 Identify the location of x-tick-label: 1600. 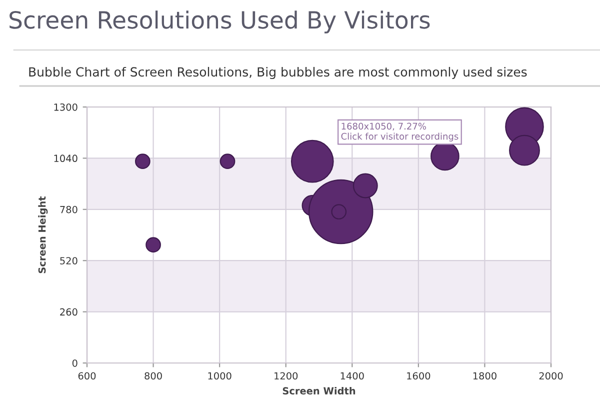
(418, 376).